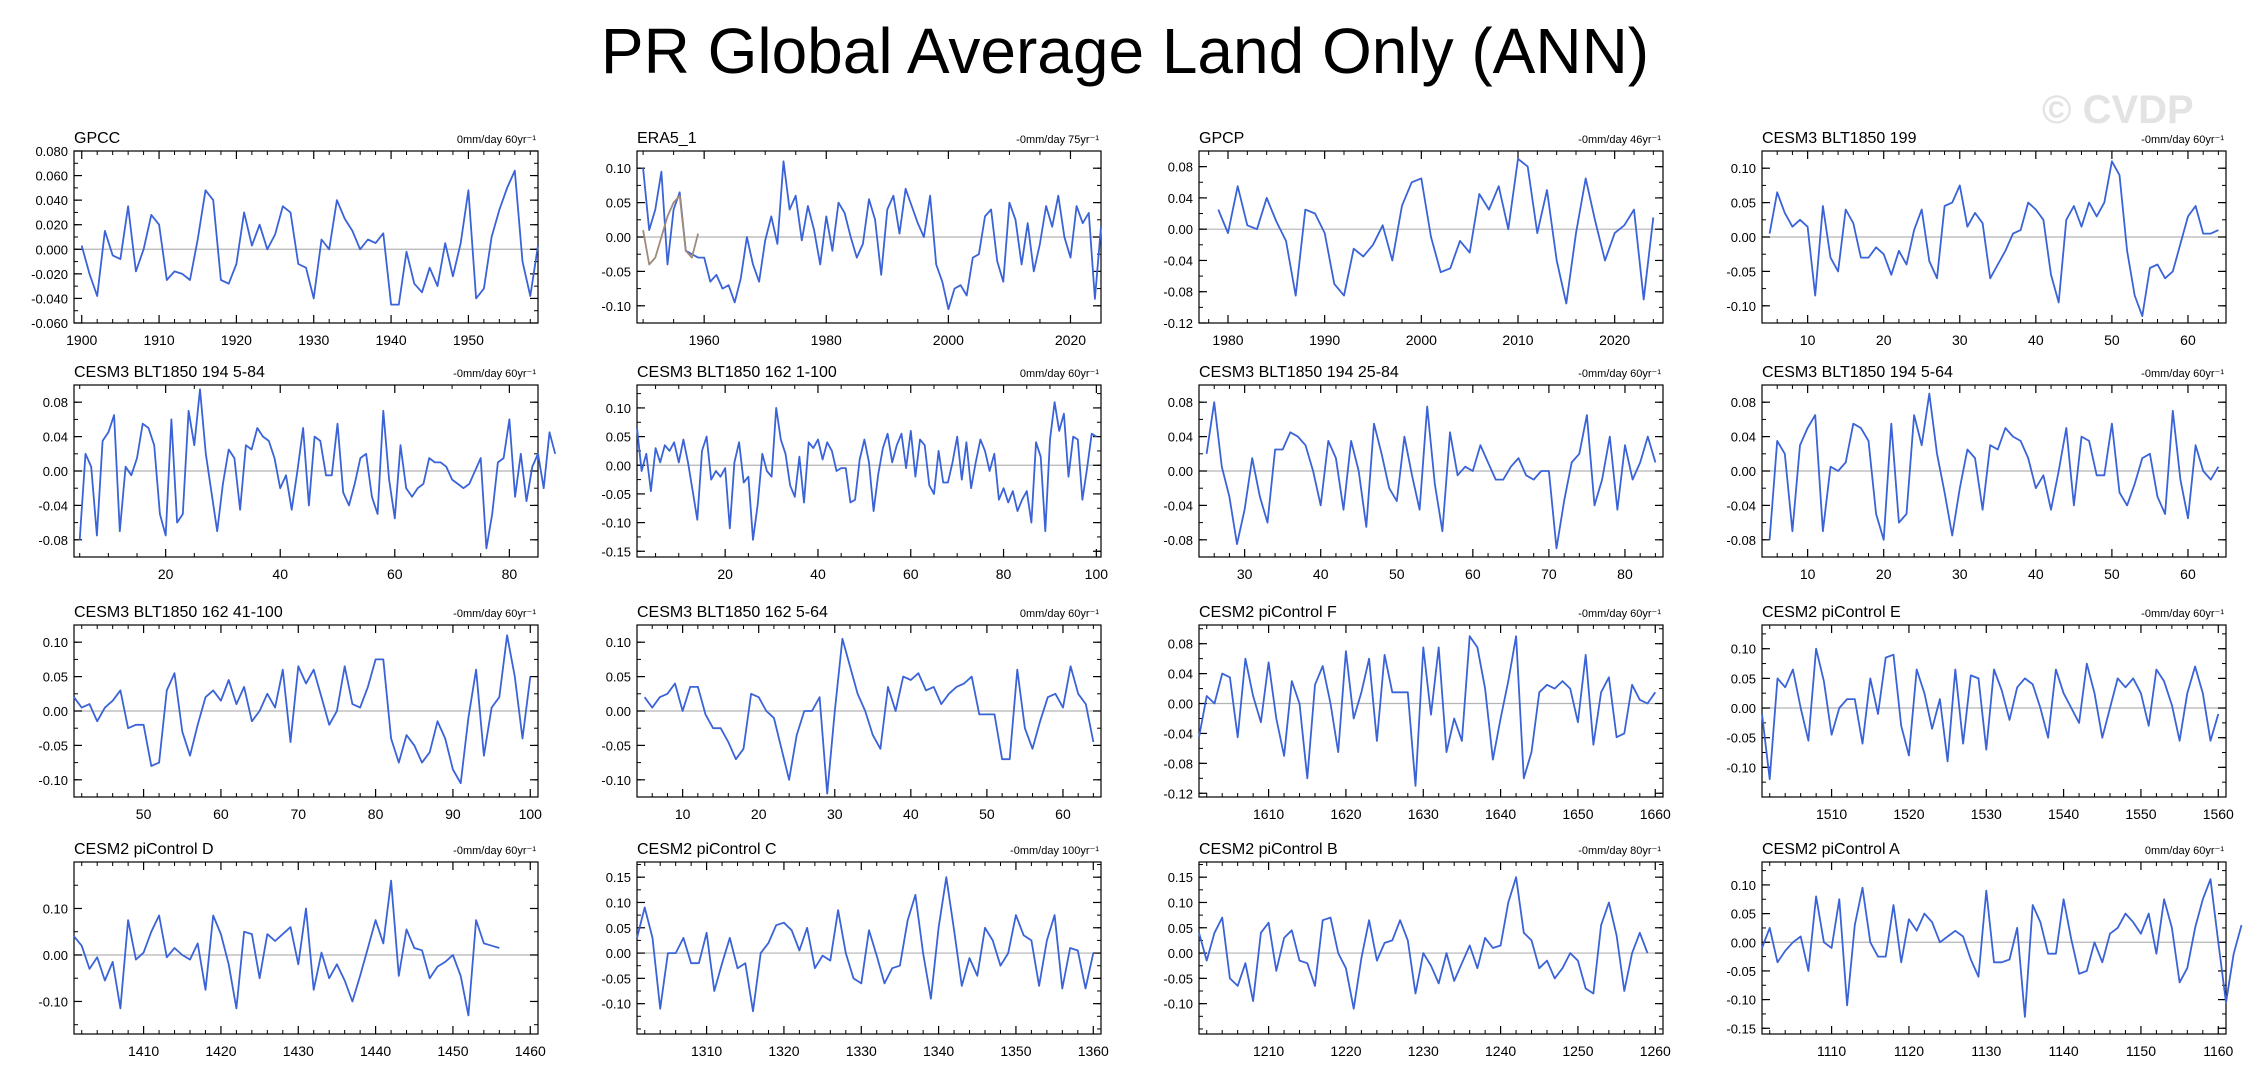  What do you see at coordinates (1619, 140) in the screenshot?
I see `trend-label: -0mm/day 46yr⁻¹` at bounding box center [1619, 140].